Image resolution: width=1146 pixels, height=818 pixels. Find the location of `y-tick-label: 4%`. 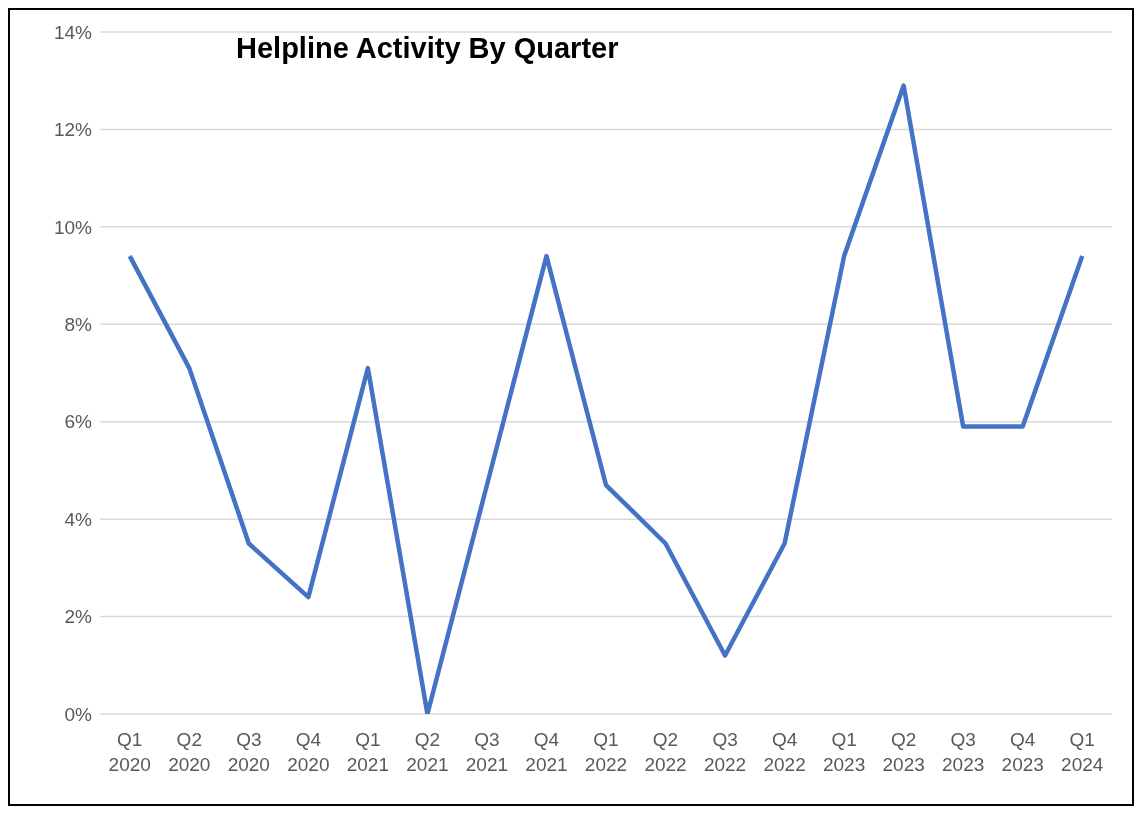

y-tick-label: 4% is located at coordinates (78, 519).